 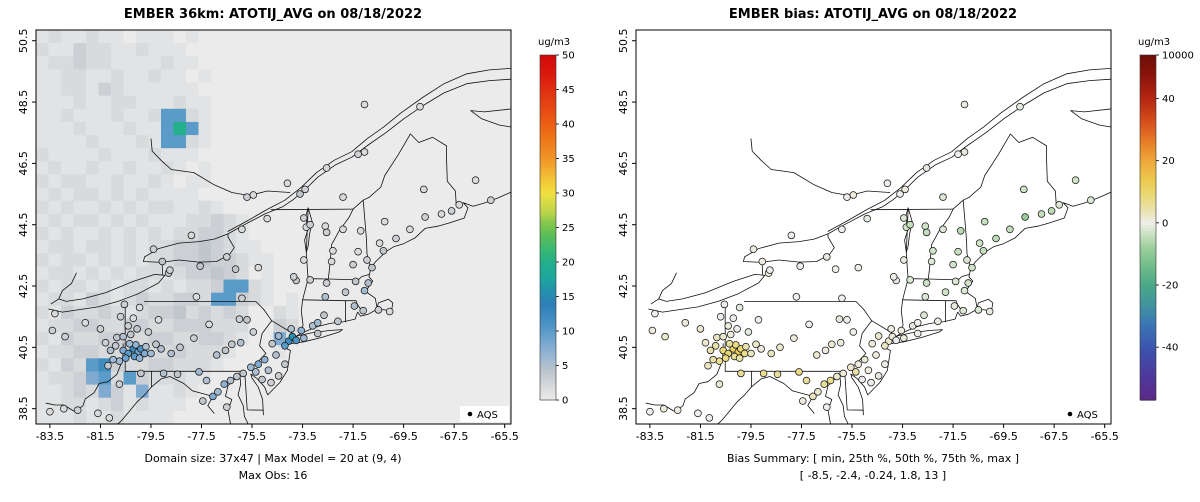 What do you see at coordinates (23, 40) in the screenshot?
I see `y-axis-tick-label: 50.5` at bounding box center [23, 40].